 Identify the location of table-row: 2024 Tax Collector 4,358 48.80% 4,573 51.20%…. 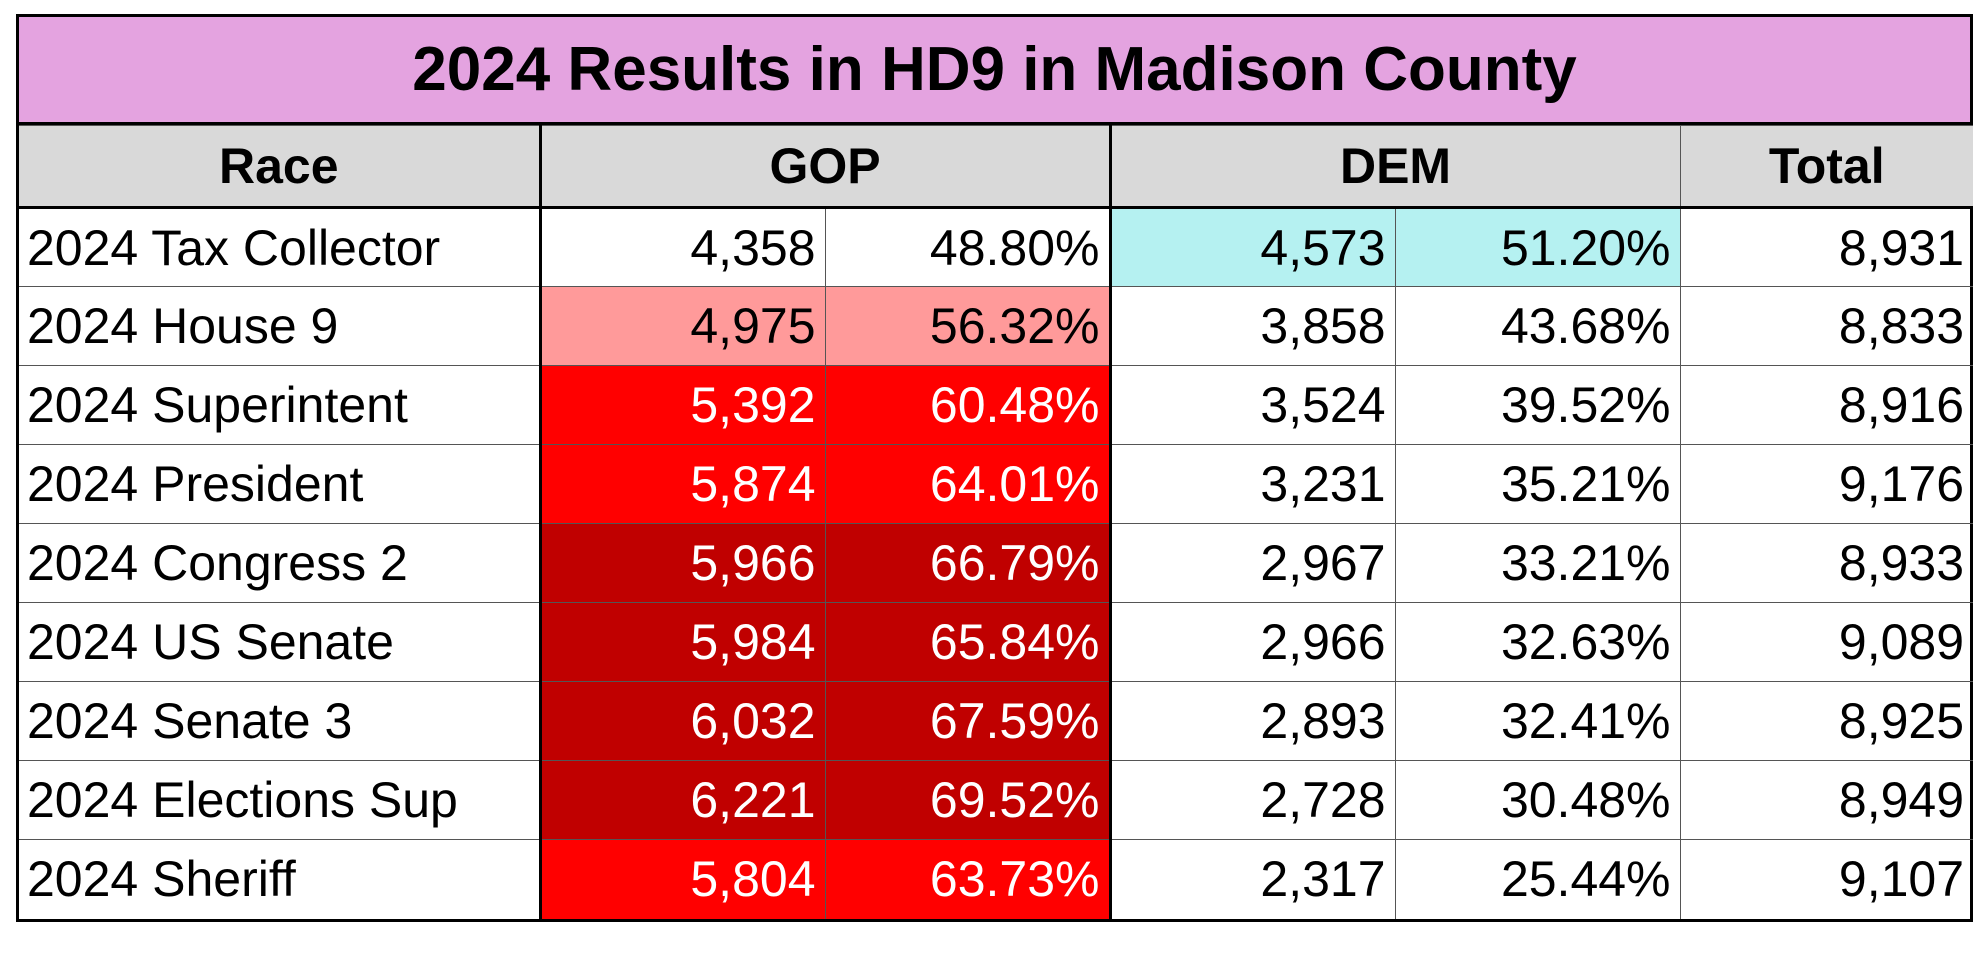
(996, 247).